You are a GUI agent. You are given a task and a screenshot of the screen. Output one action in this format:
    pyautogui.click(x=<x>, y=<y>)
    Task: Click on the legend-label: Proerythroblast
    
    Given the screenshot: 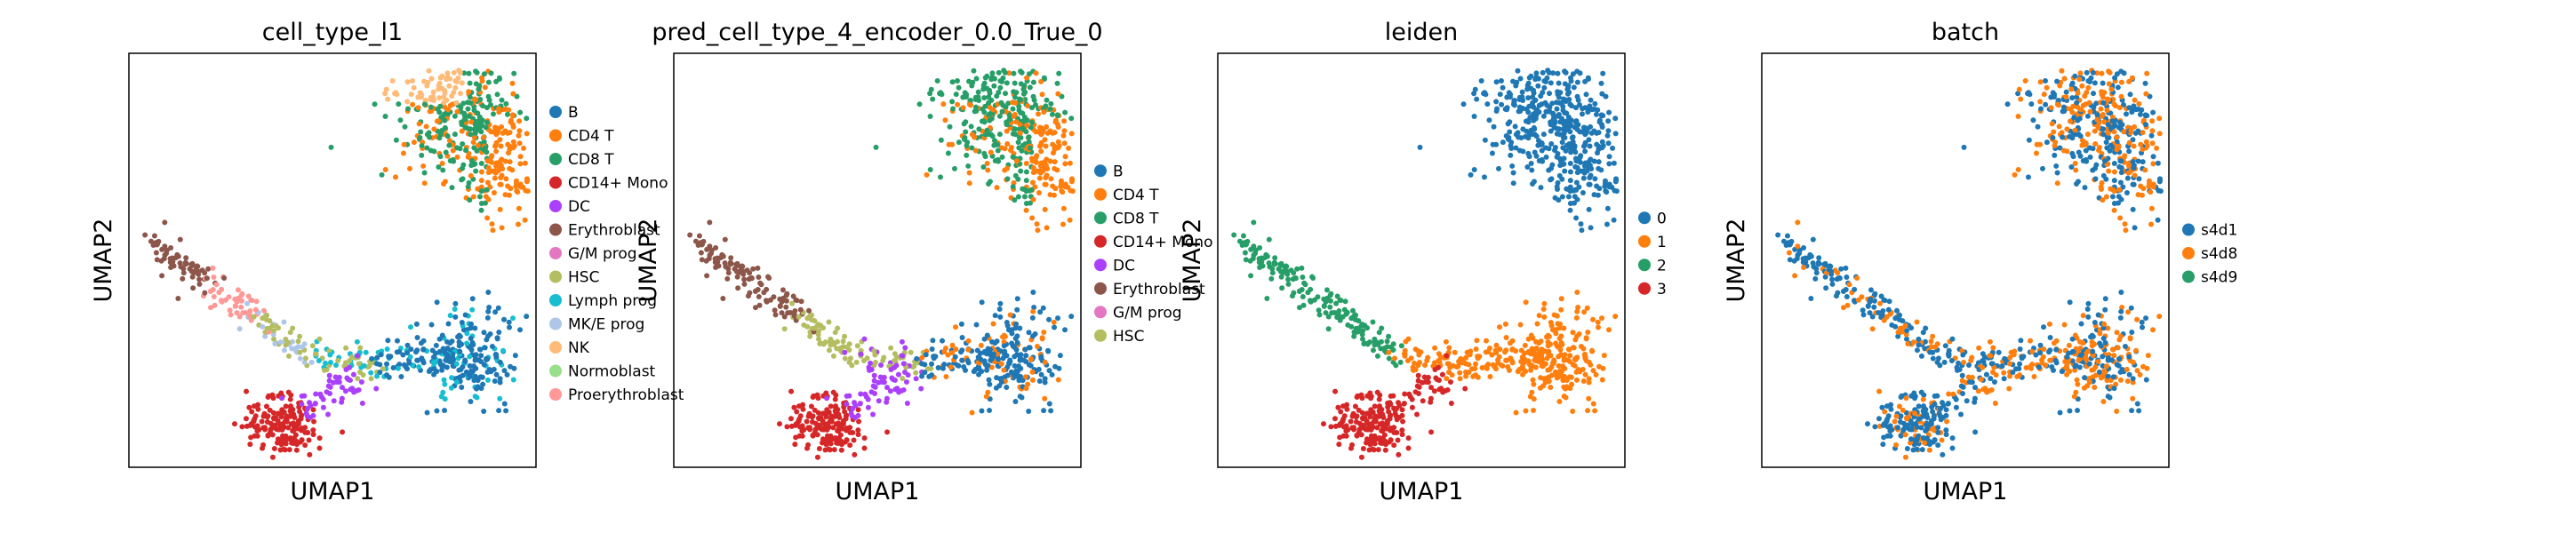 What is the action you would take?
    pyautogui.click(x=626, y=395)
    